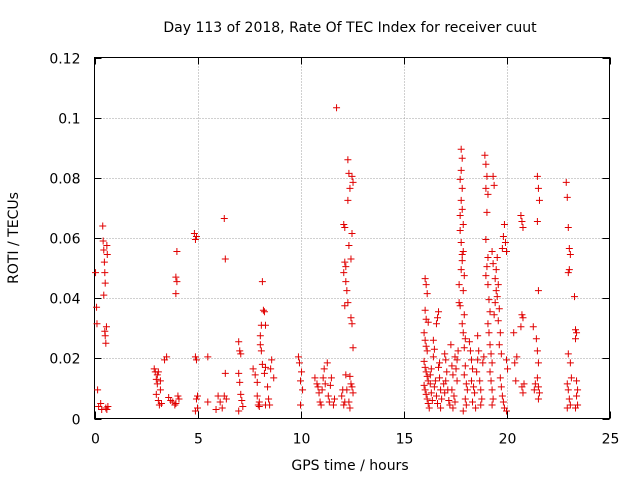  I want to click on y-tick-label: 0, so click(76, 421).